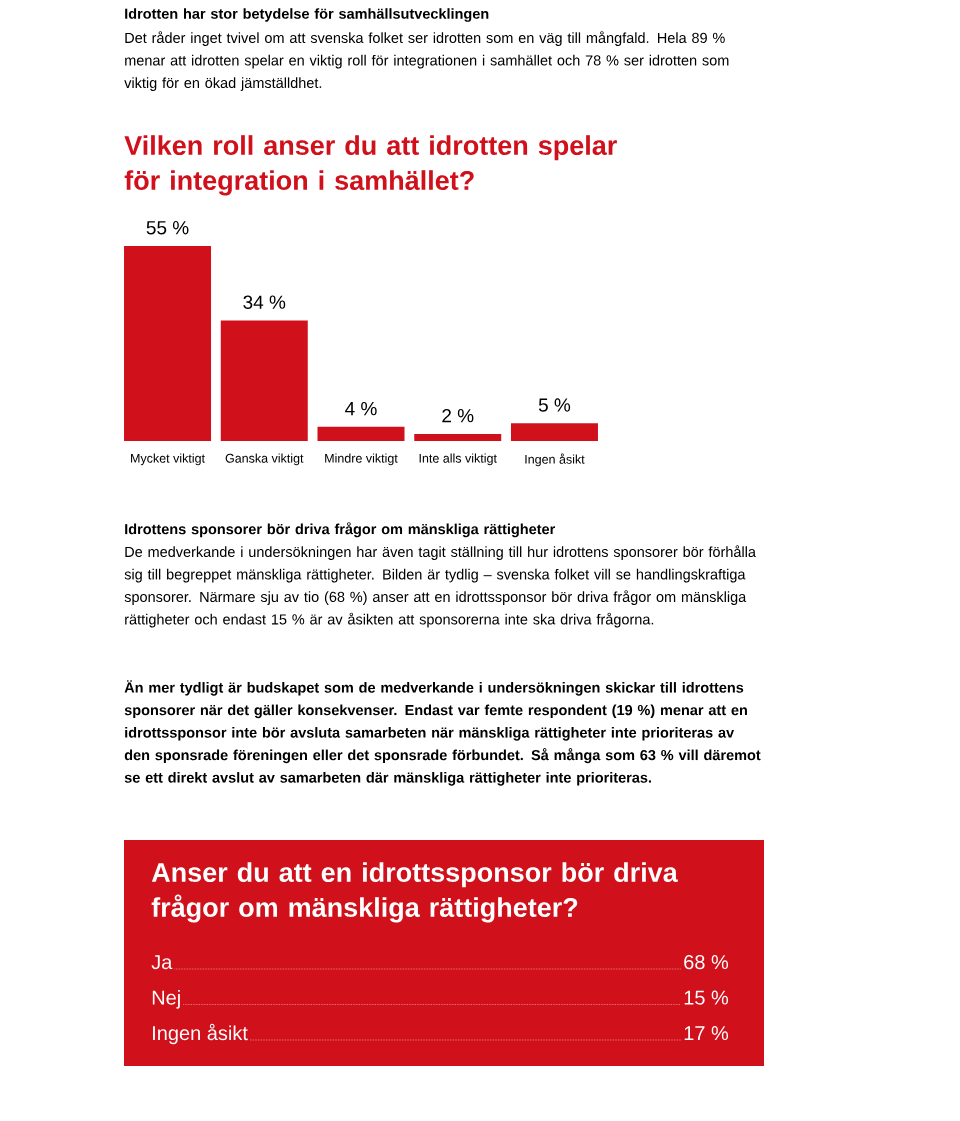 This screenshot has height=1121, width=960. What do you see at coordinates (361, 459) in the screenshot?
I see `x-tick-label: Mindre viktigt` at bounding box center [361, 459].